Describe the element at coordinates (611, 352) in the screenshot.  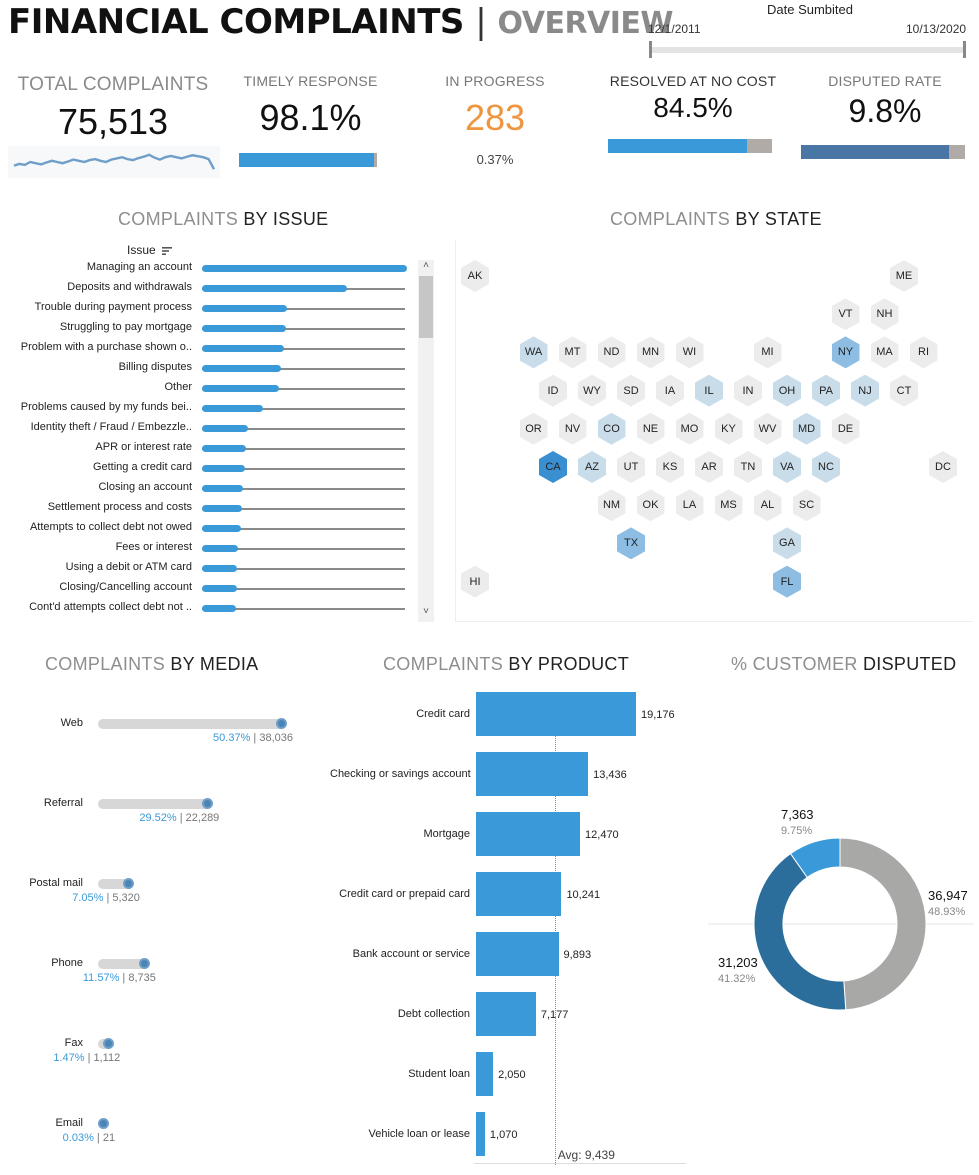
I see `state-hex-nd: ND` at that location.